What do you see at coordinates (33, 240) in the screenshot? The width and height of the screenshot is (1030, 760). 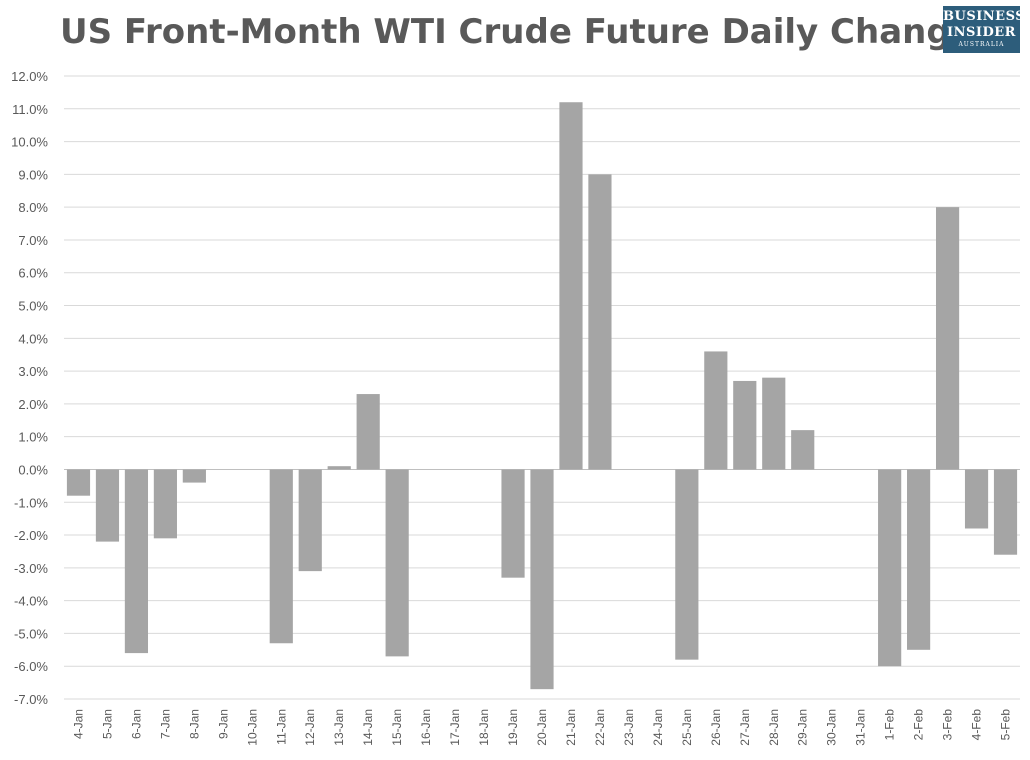 I see `y-tick-label: 7.0%` at bounding box center [33, 240].